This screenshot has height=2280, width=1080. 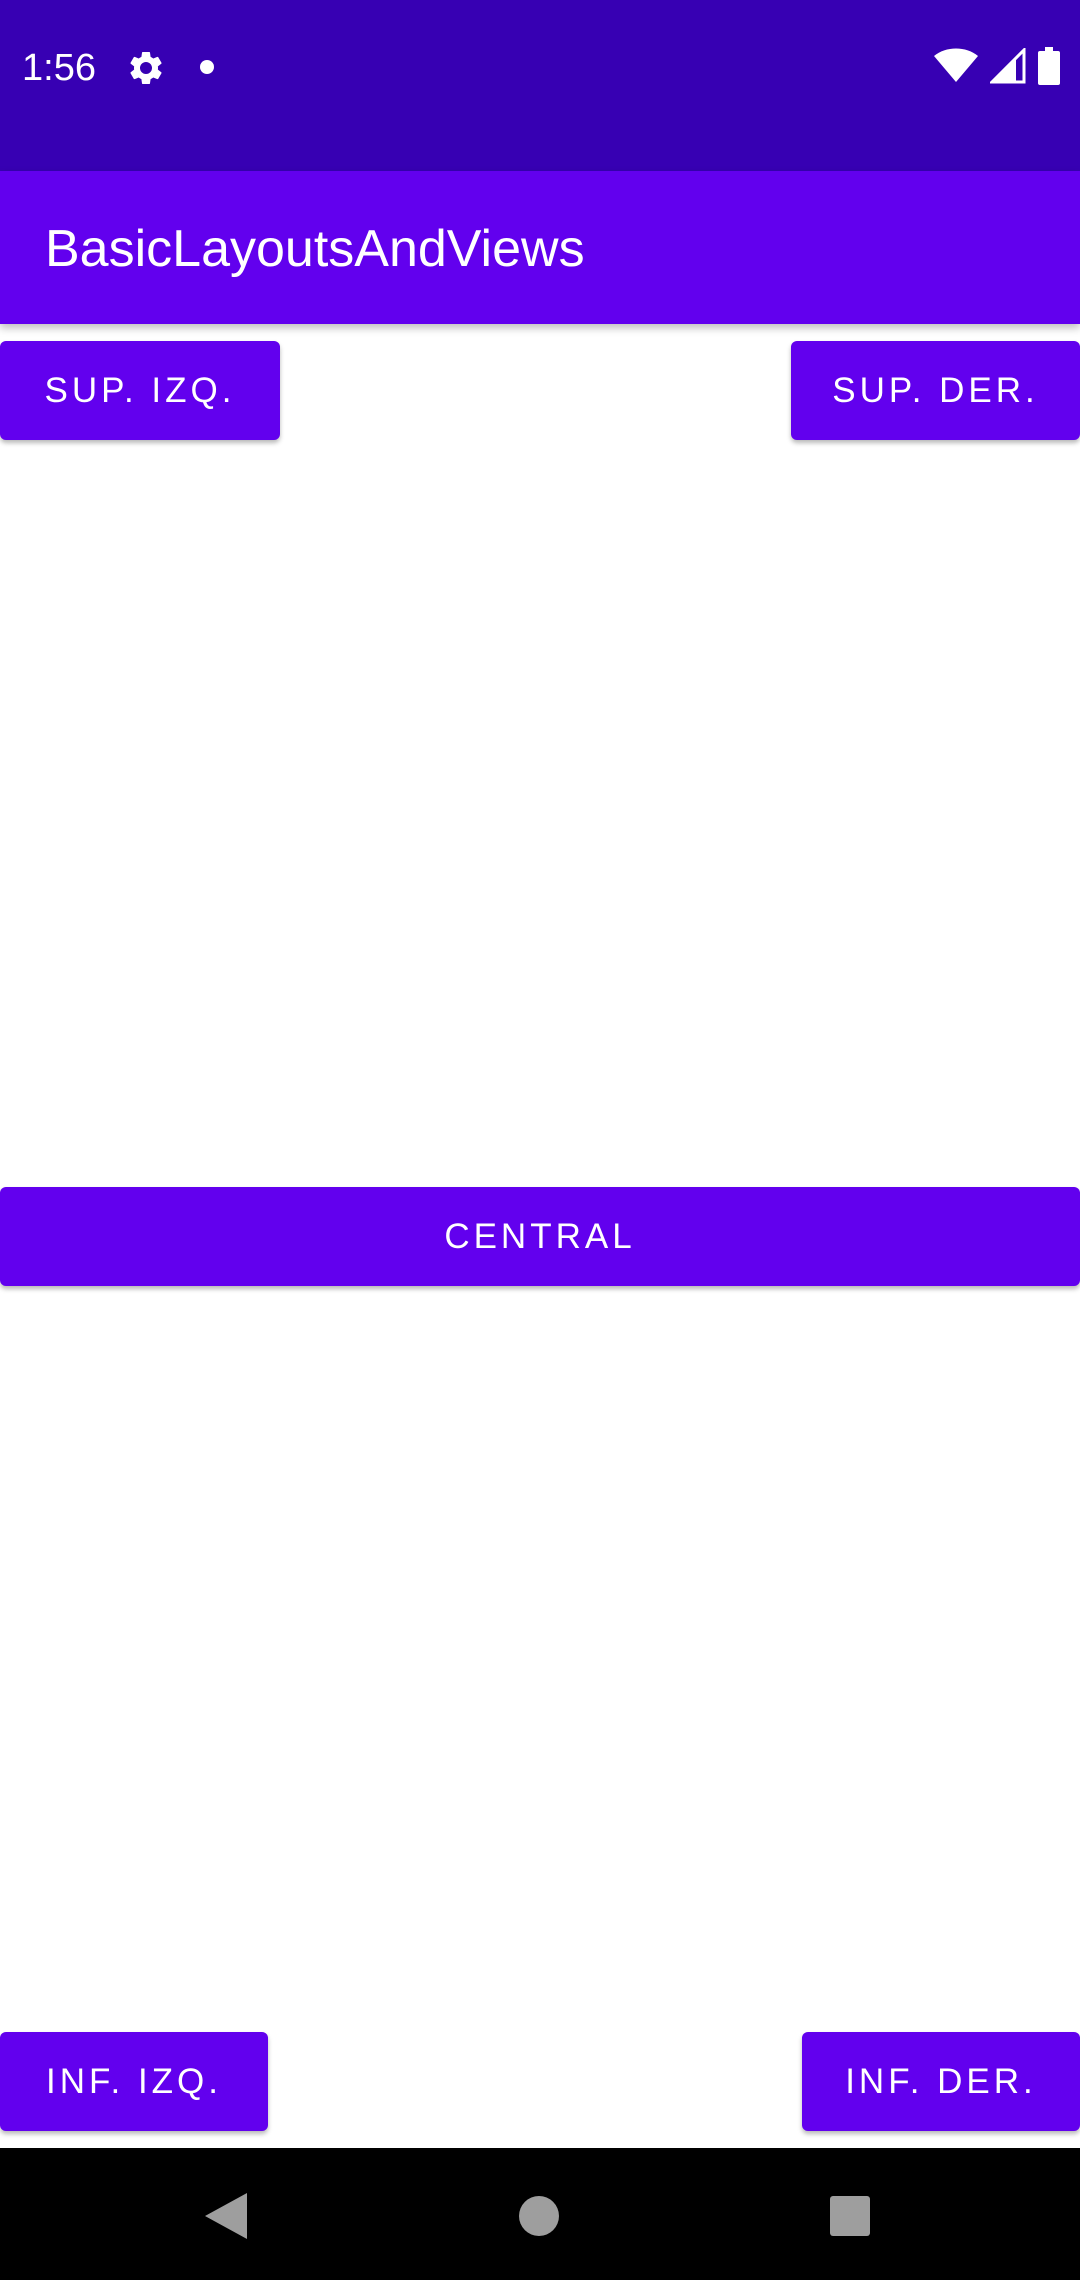 What do you see at coordinates (956, 68) in the screenshot?
I see `wifi-icon` at bounding box center [956, 68].